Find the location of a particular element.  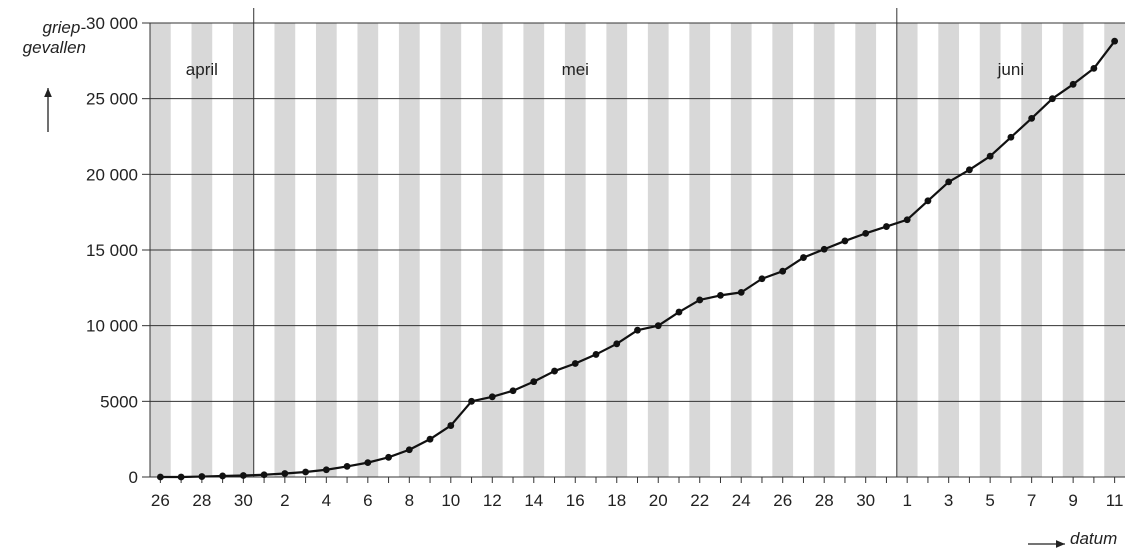

y-tick-label: 15 000 is located at coordinates (112, 250).